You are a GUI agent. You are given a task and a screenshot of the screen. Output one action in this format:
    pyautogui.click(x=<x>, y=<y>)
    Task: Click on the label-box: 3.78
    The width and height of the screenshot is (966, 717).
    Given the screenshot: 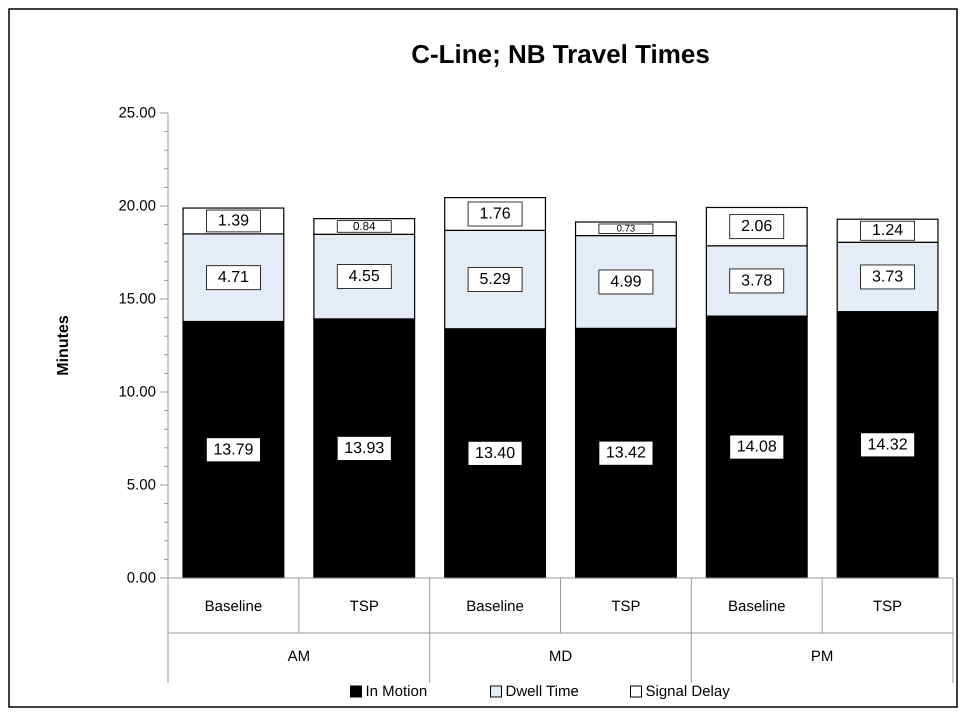 What is the action you would take?
    pyautogui.click(x=756, y=281)
    